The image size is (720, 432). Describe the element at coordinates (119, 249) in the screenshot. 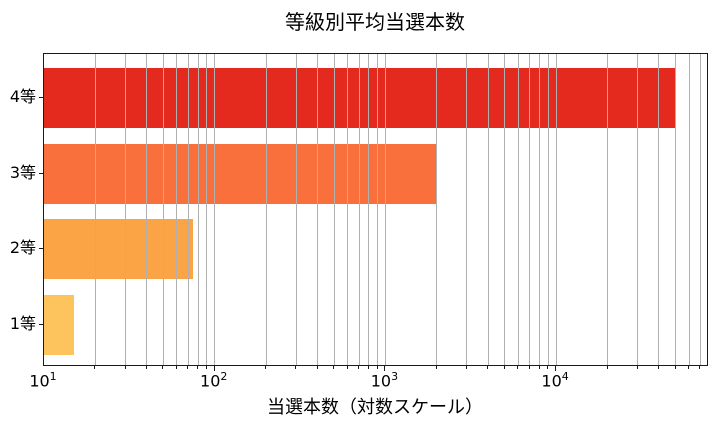

I see `bar-2等` at that location.